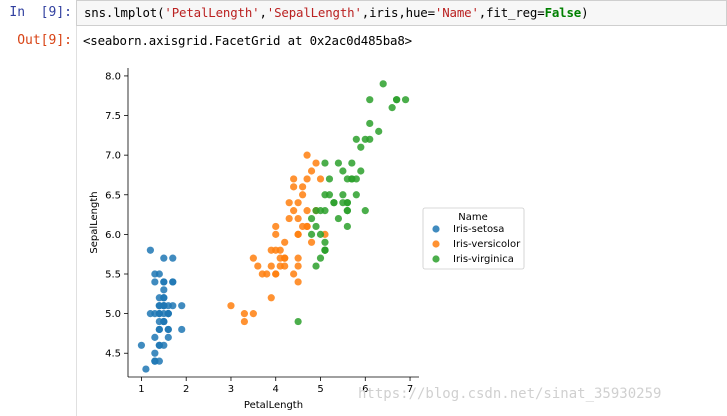  What do you see at coordinates (113, 275) in the screenshot?
I see `y-tick-label: 5.5` at bounding box center [113, 275].